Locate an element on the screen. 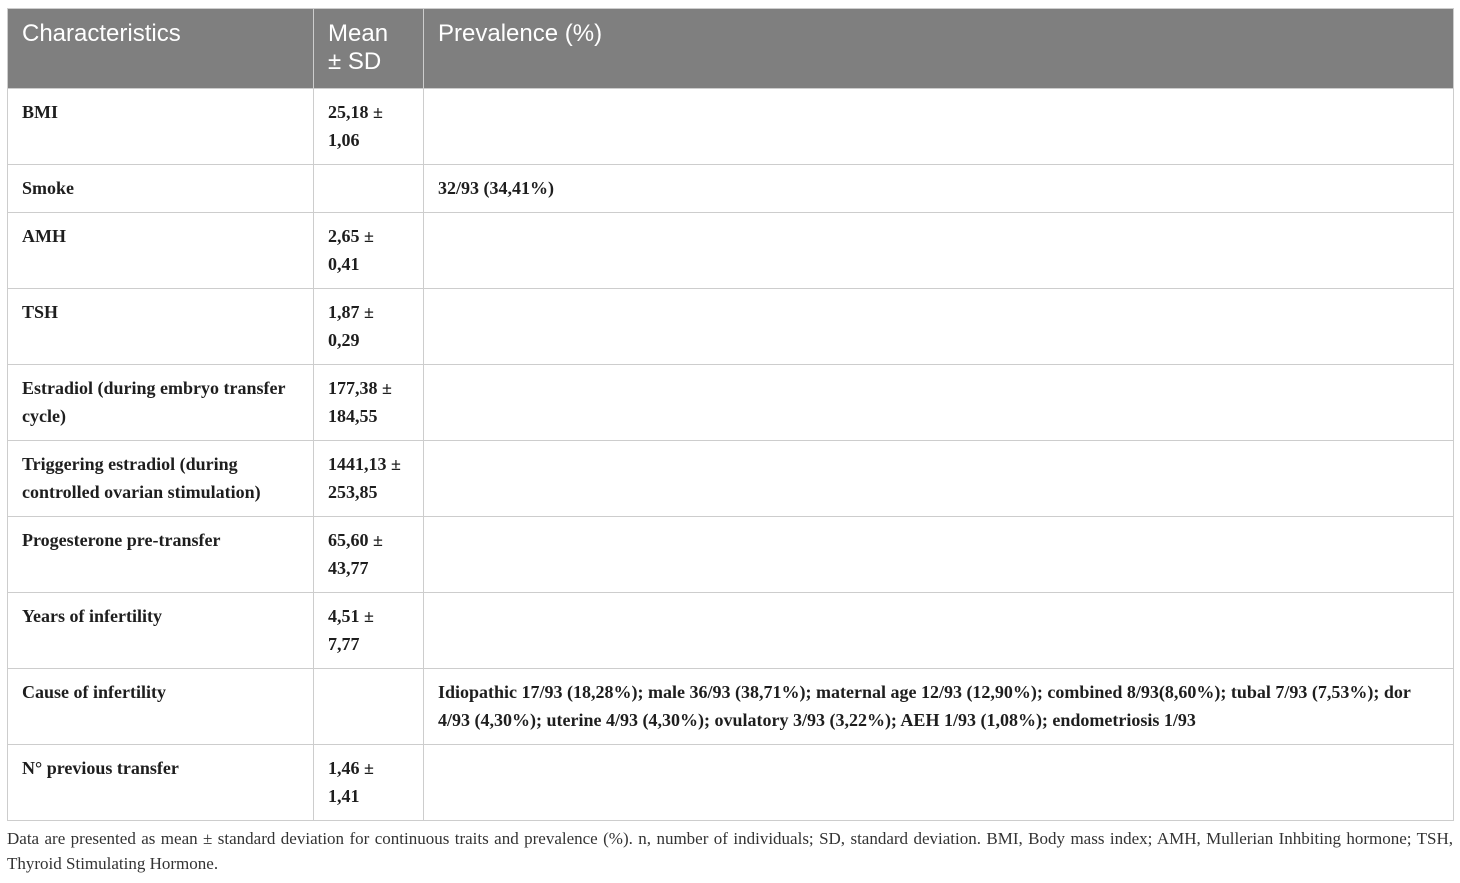  header-characteristics: Characteristics is located at coordinates (160, 48).